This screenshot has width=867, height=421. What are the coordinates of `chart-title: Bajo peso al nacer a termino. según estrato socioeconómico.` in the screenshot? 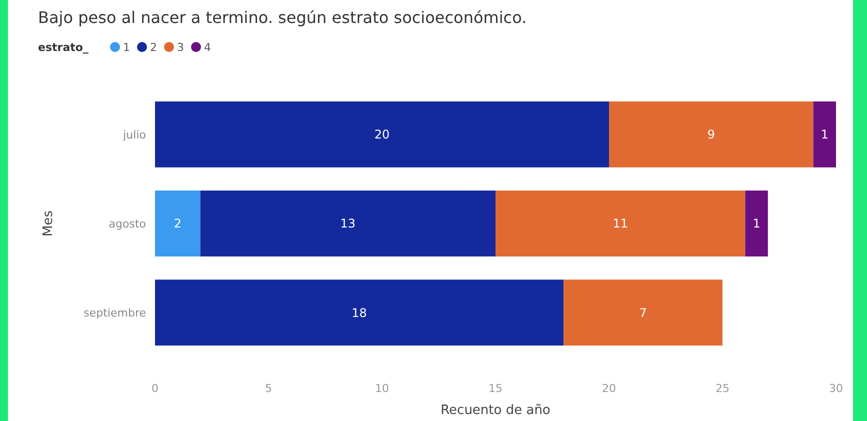 It's located at (282, 17).